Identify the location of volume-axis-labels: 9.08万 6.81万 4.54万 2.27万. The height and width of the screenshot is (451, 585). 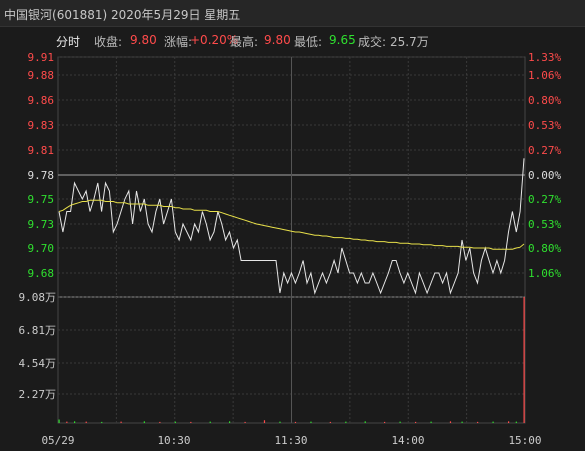
(38, 346).